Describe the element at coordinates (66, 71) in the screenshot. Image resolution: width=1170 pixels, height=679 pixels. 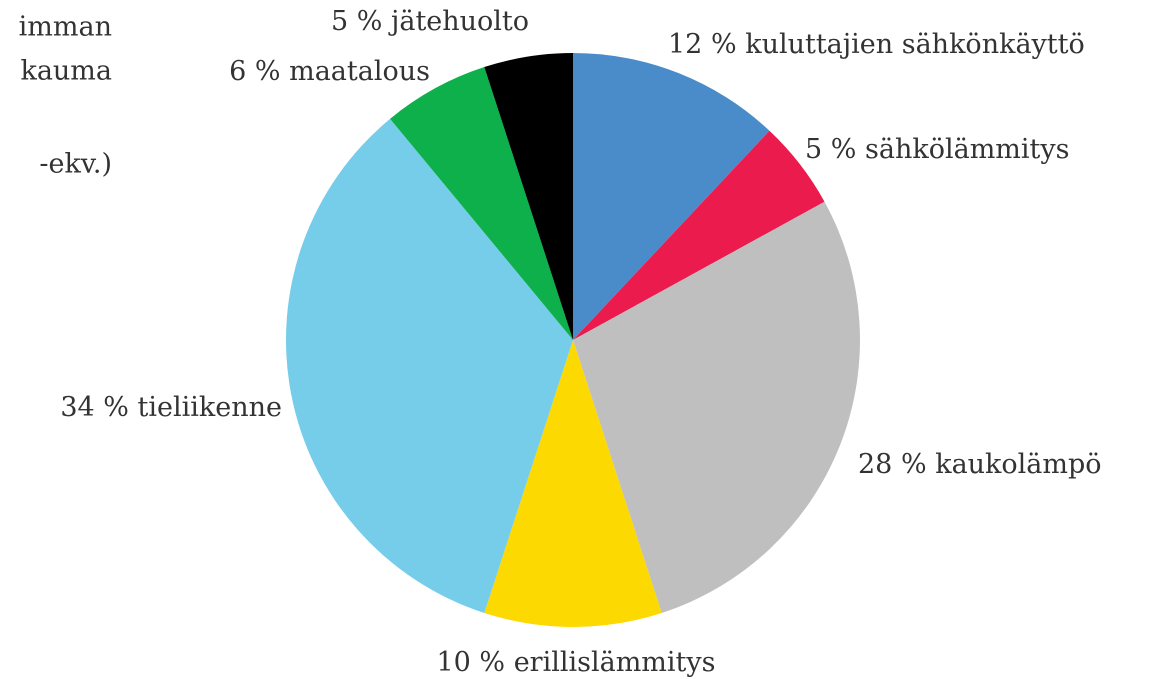
I see `title-line: kauma` at that location.